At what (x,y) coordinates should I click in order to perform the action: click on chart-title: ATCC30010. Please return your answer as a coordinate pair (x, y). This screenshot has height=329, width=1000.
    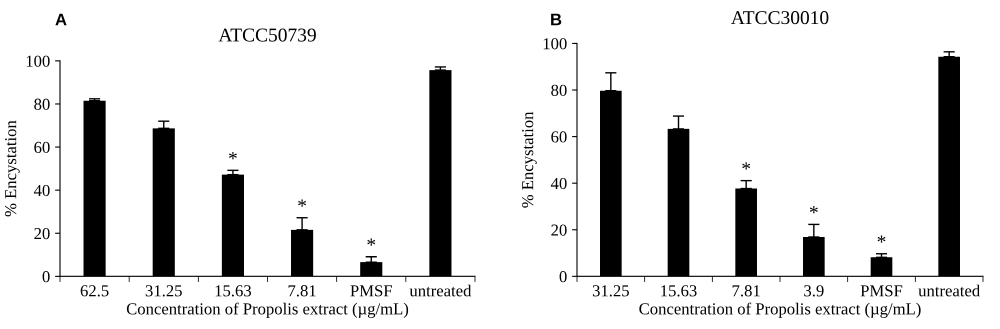
    Looking at the image, I should click on (779, 17).